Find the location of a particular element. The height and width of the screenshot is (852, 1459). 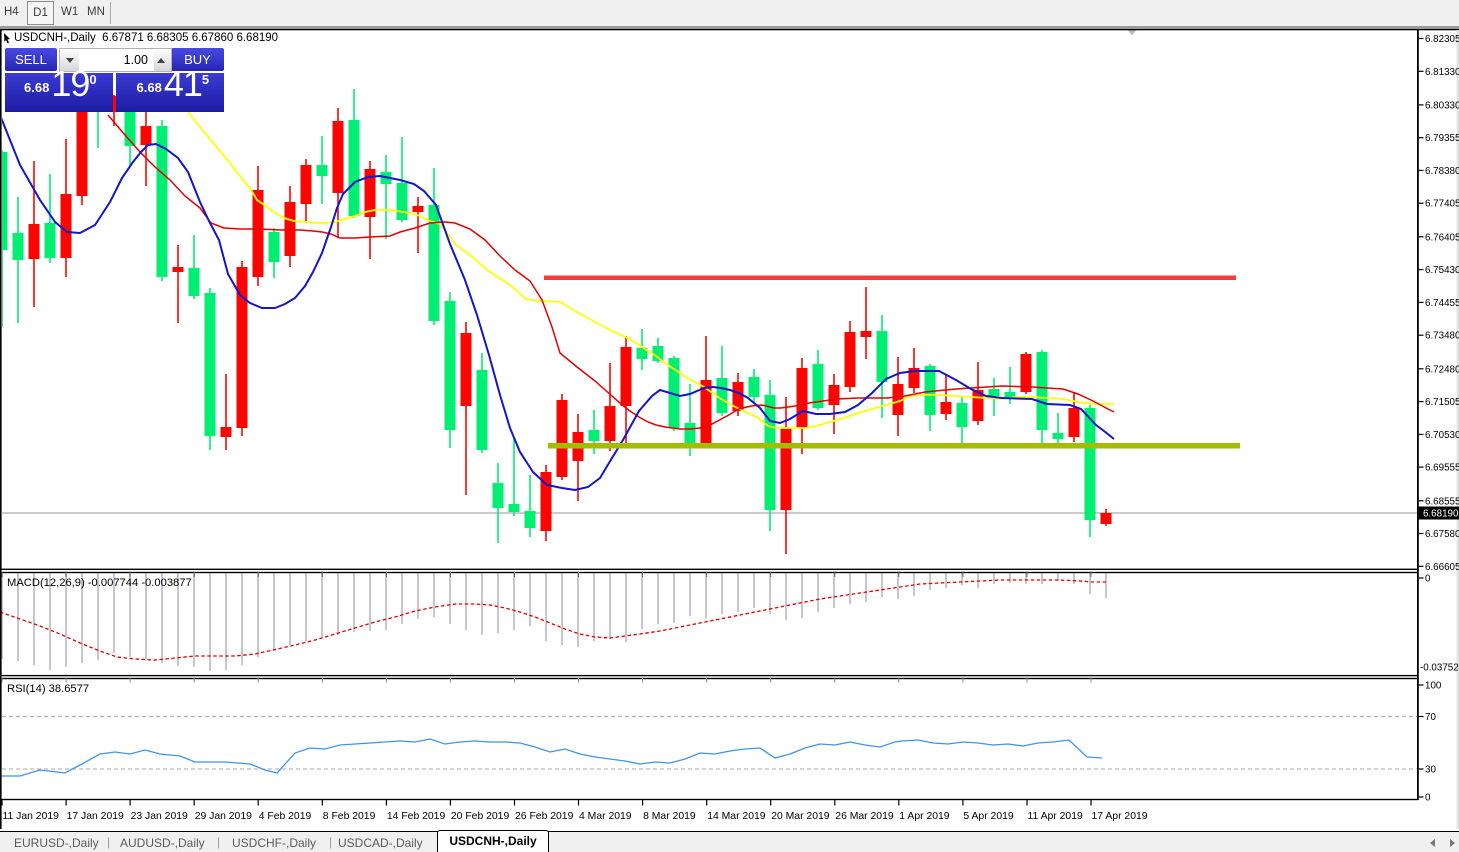

svg-text: -0.037529 is located at coordinates (1439, 668).